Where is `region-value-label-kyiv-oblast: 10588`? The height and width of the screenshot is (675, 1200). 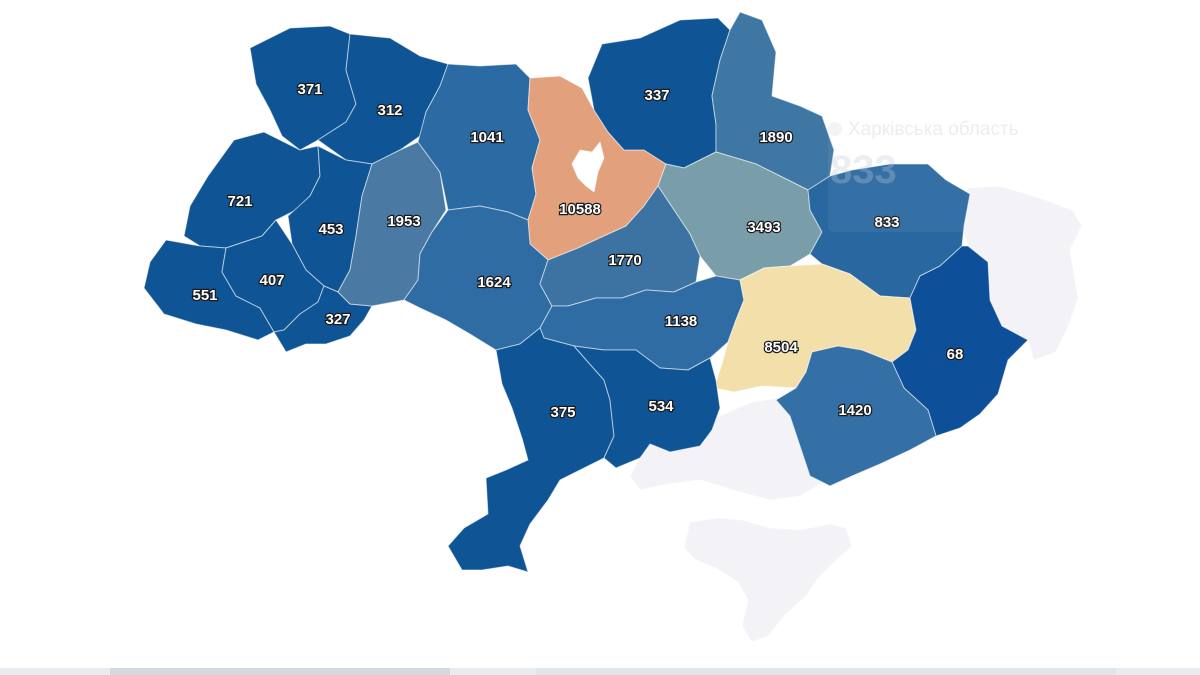 region-value-label-kyiv-oblast: 10588 is located at coordinates (580, 209).